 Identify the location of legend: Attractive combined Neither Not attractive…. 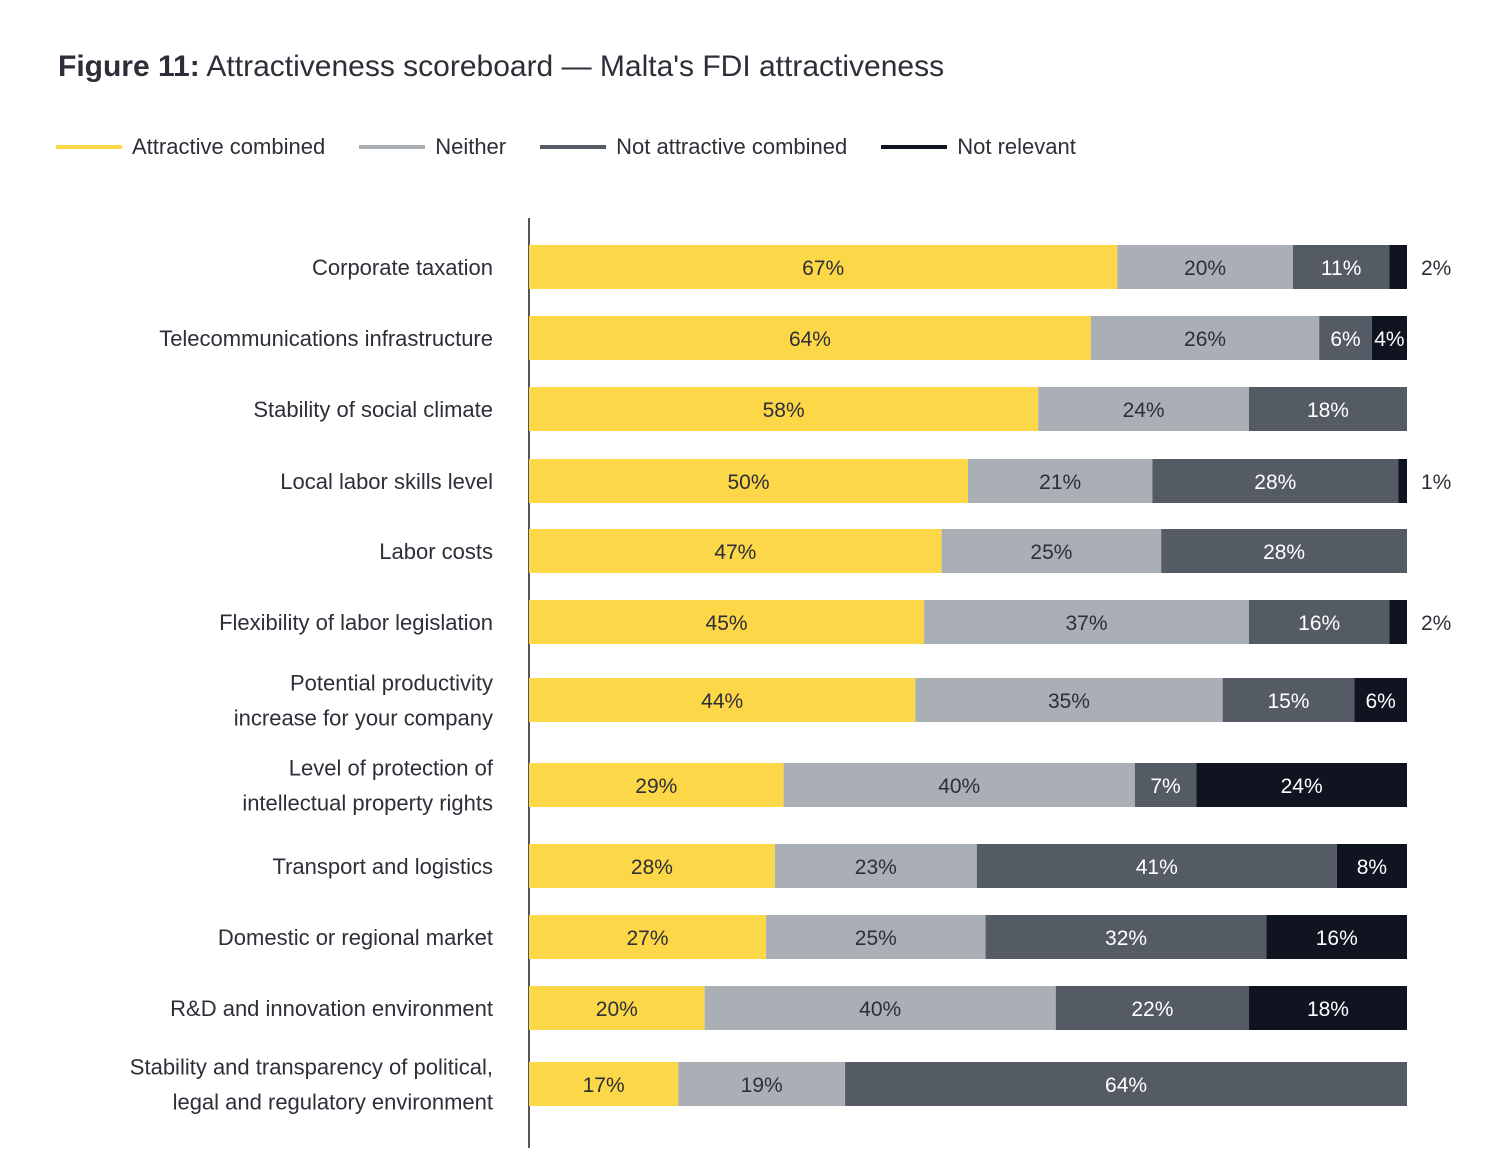
(583, 147).